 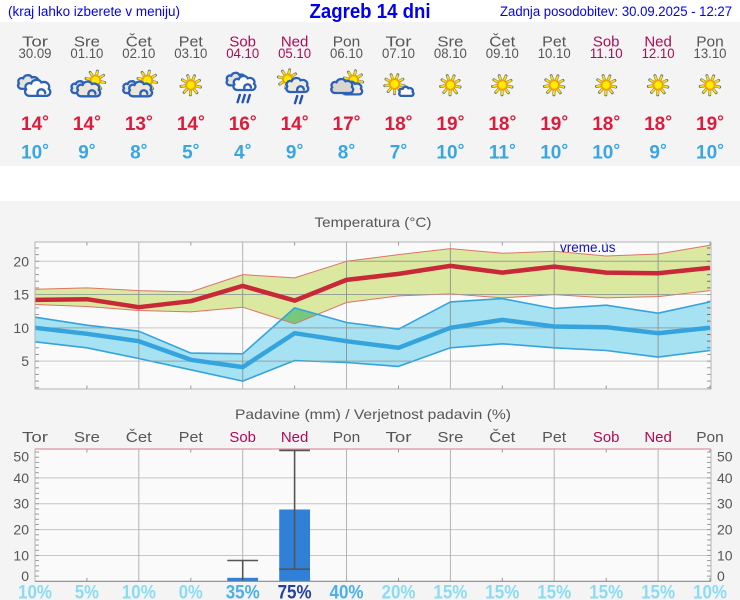 I want to click on svg-text: 10.10, so click(x=554, y=53).